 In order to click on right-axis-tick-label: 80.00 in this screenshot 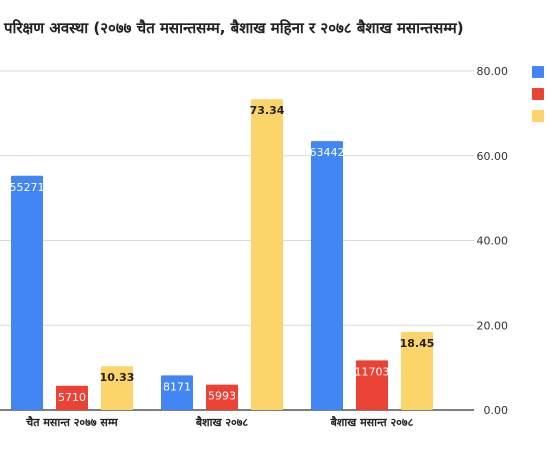, I will do `click(493, 71)`.